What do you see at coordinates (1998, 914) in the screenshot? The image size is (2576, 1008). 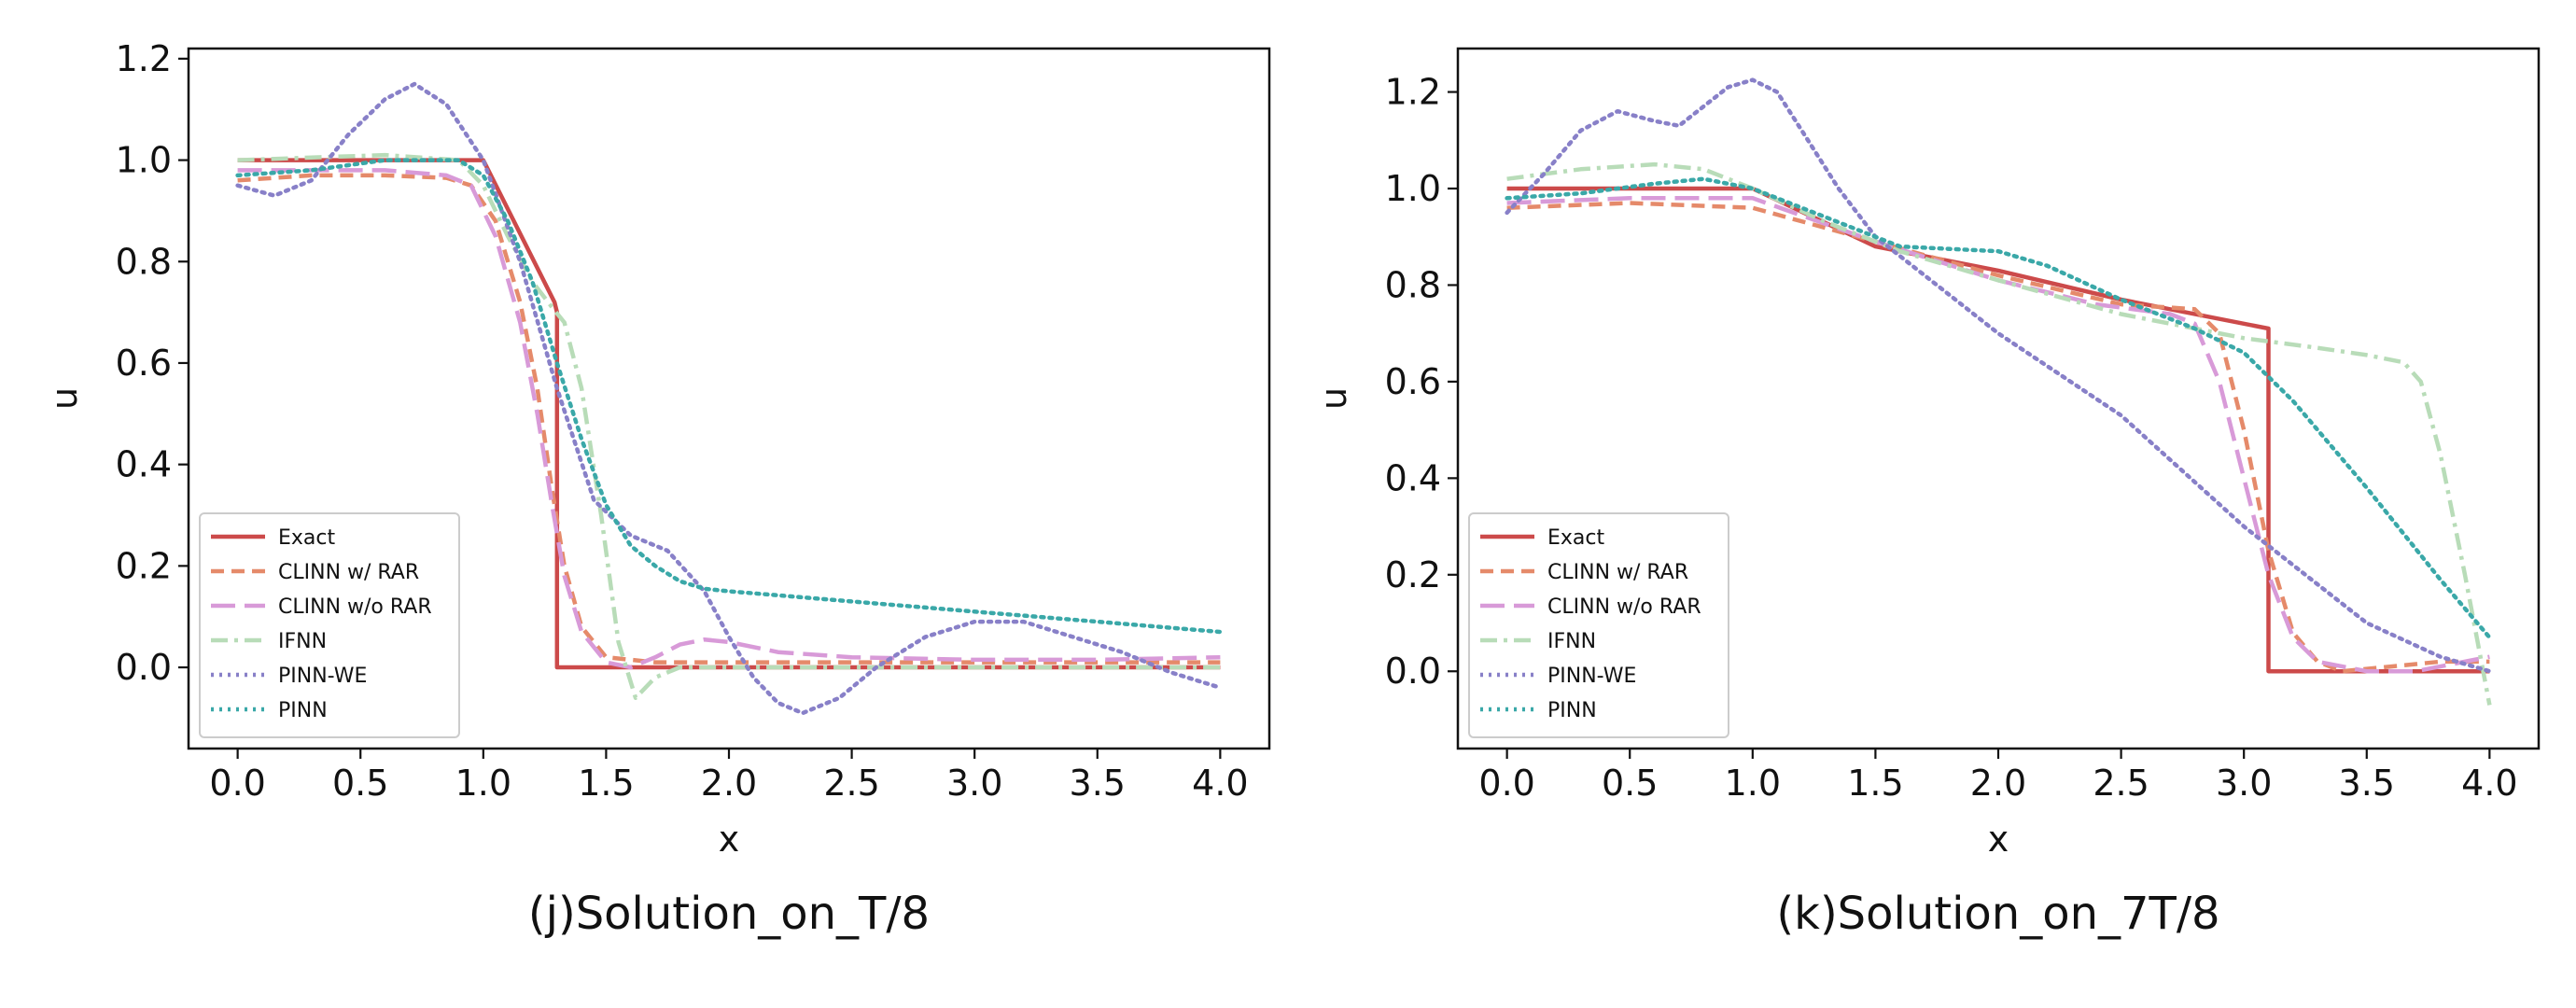 I see `figure-caption: (k)Solution_on_7T/8` at bounding box center [1998, 914].